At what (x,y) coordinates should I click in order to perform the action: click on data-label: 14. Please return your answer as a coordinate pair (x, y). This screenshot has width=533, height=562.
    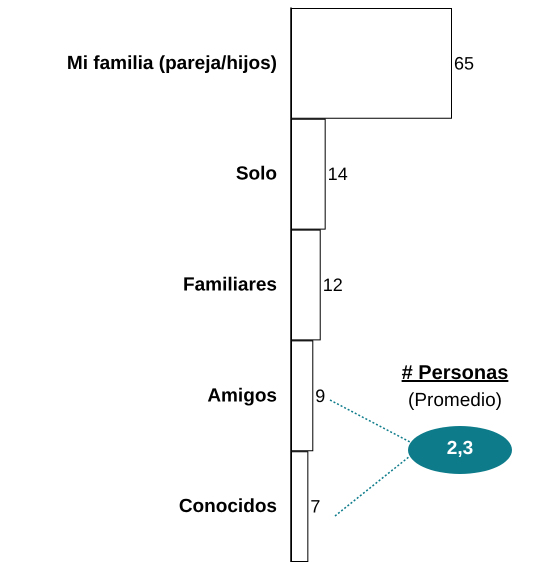
    Looking at the image, I should click on (338, 174).